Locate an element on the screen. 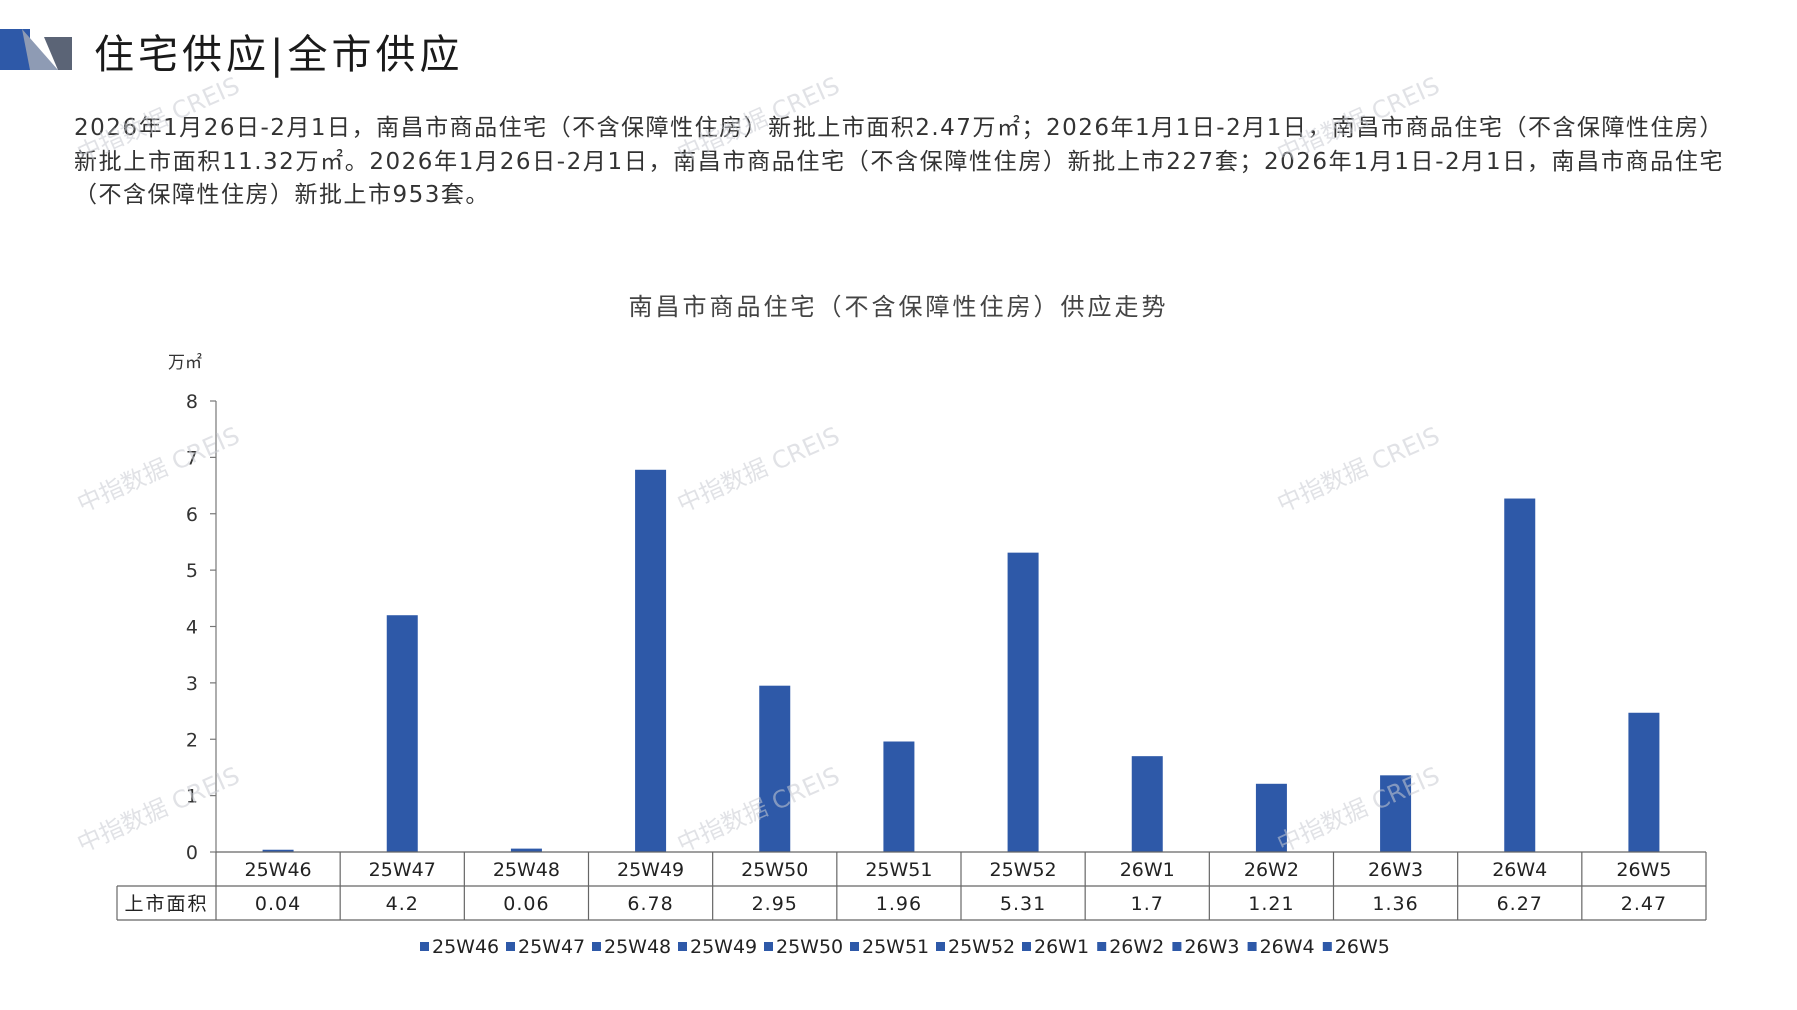  legend-label: 25W50 is located at coordinates (809, 947).